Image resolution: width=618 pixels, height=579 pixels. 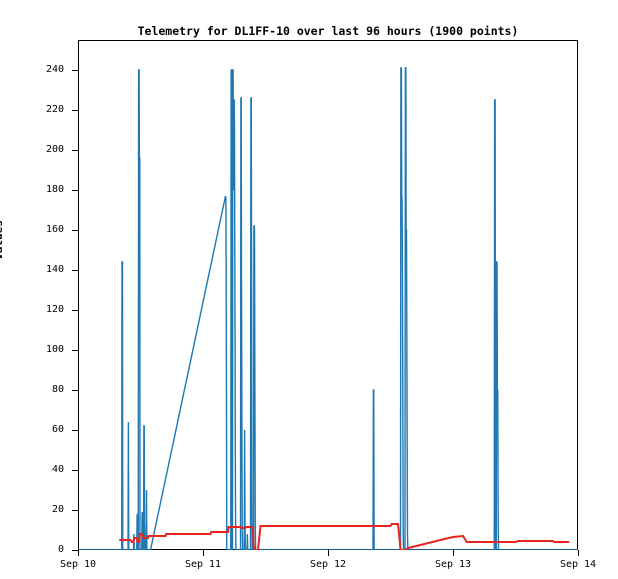 I want to click on x-tick-label: Sep 12, so click(x=328, y=564).